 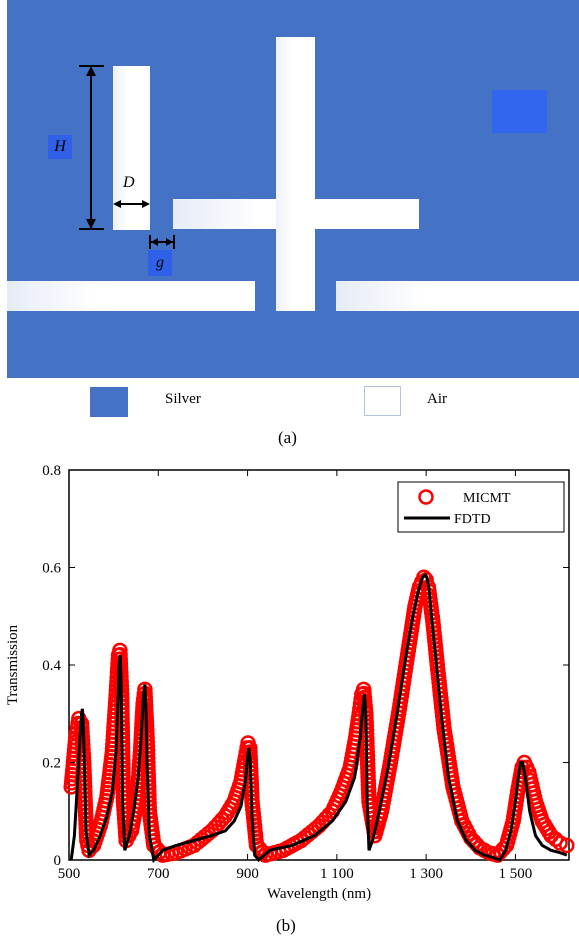 What do you see at coordinates (60, 147) in the screenshot?
I see `label-H: H` at bounding box center [60, 147].